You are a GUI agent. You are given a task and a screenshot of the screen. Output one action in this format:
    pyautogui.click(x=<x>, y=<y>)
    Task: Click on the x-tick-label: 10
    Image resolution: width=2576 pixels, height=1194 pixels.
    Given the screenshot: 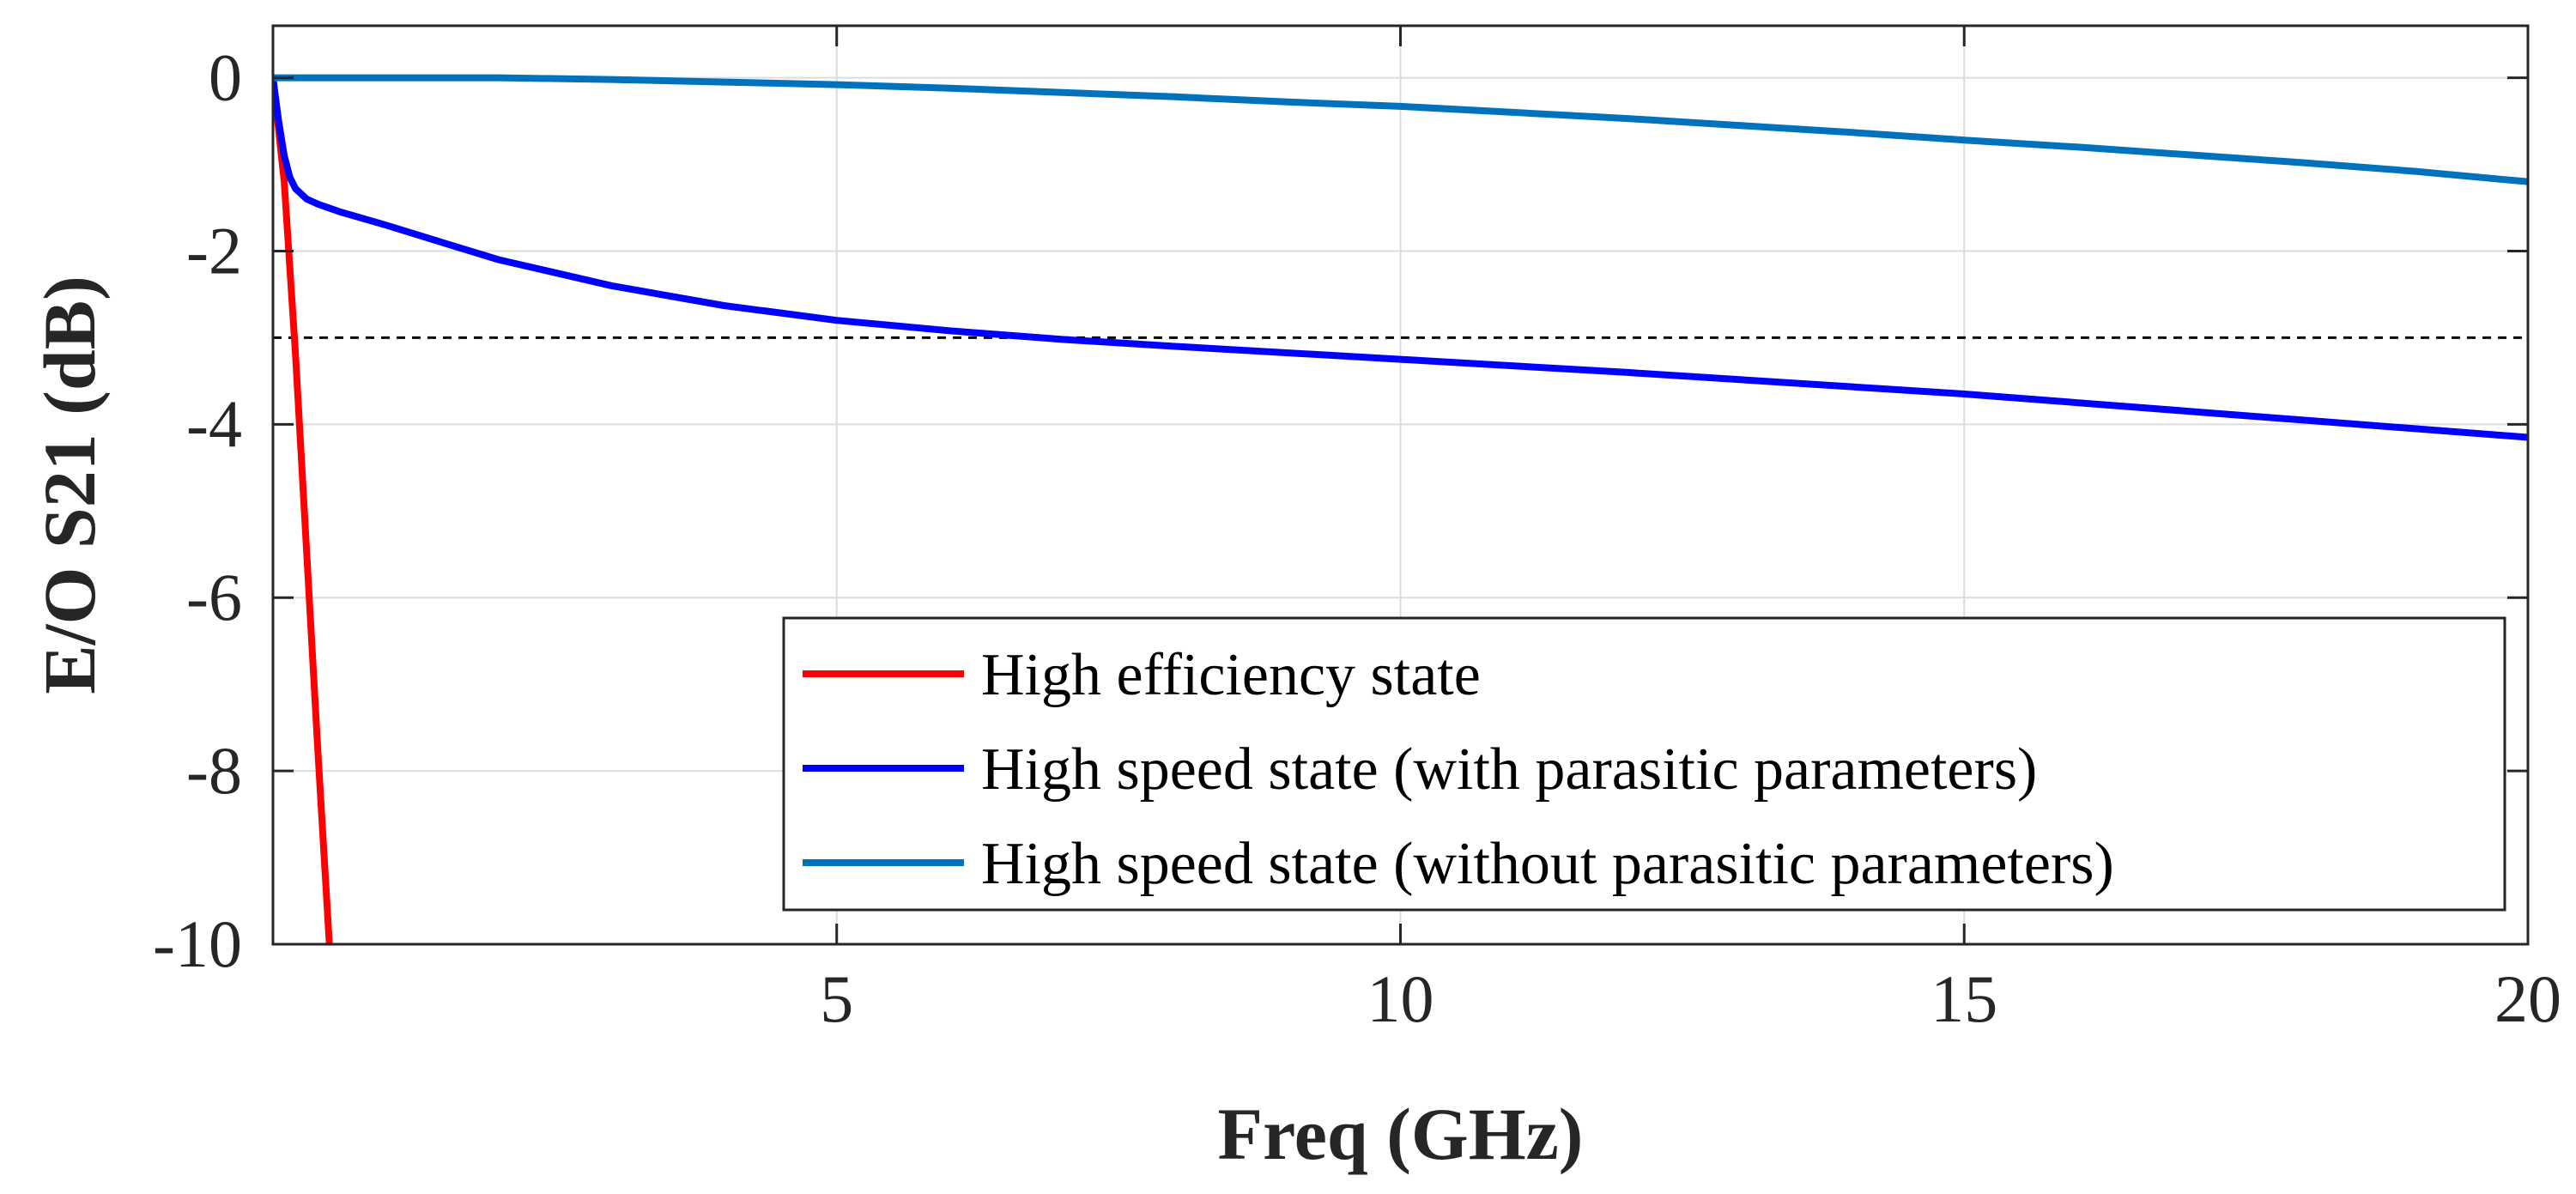 What is the action you would take?
    pyautogui.click(x=1400, y=998)
    